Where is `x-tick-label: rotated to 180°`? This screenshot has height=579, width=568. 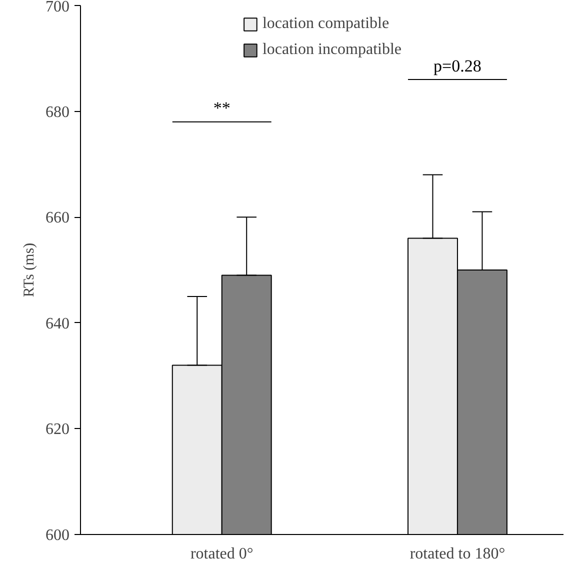
x-tick-label: rotated to 180° is located at coordinates (458, 554).